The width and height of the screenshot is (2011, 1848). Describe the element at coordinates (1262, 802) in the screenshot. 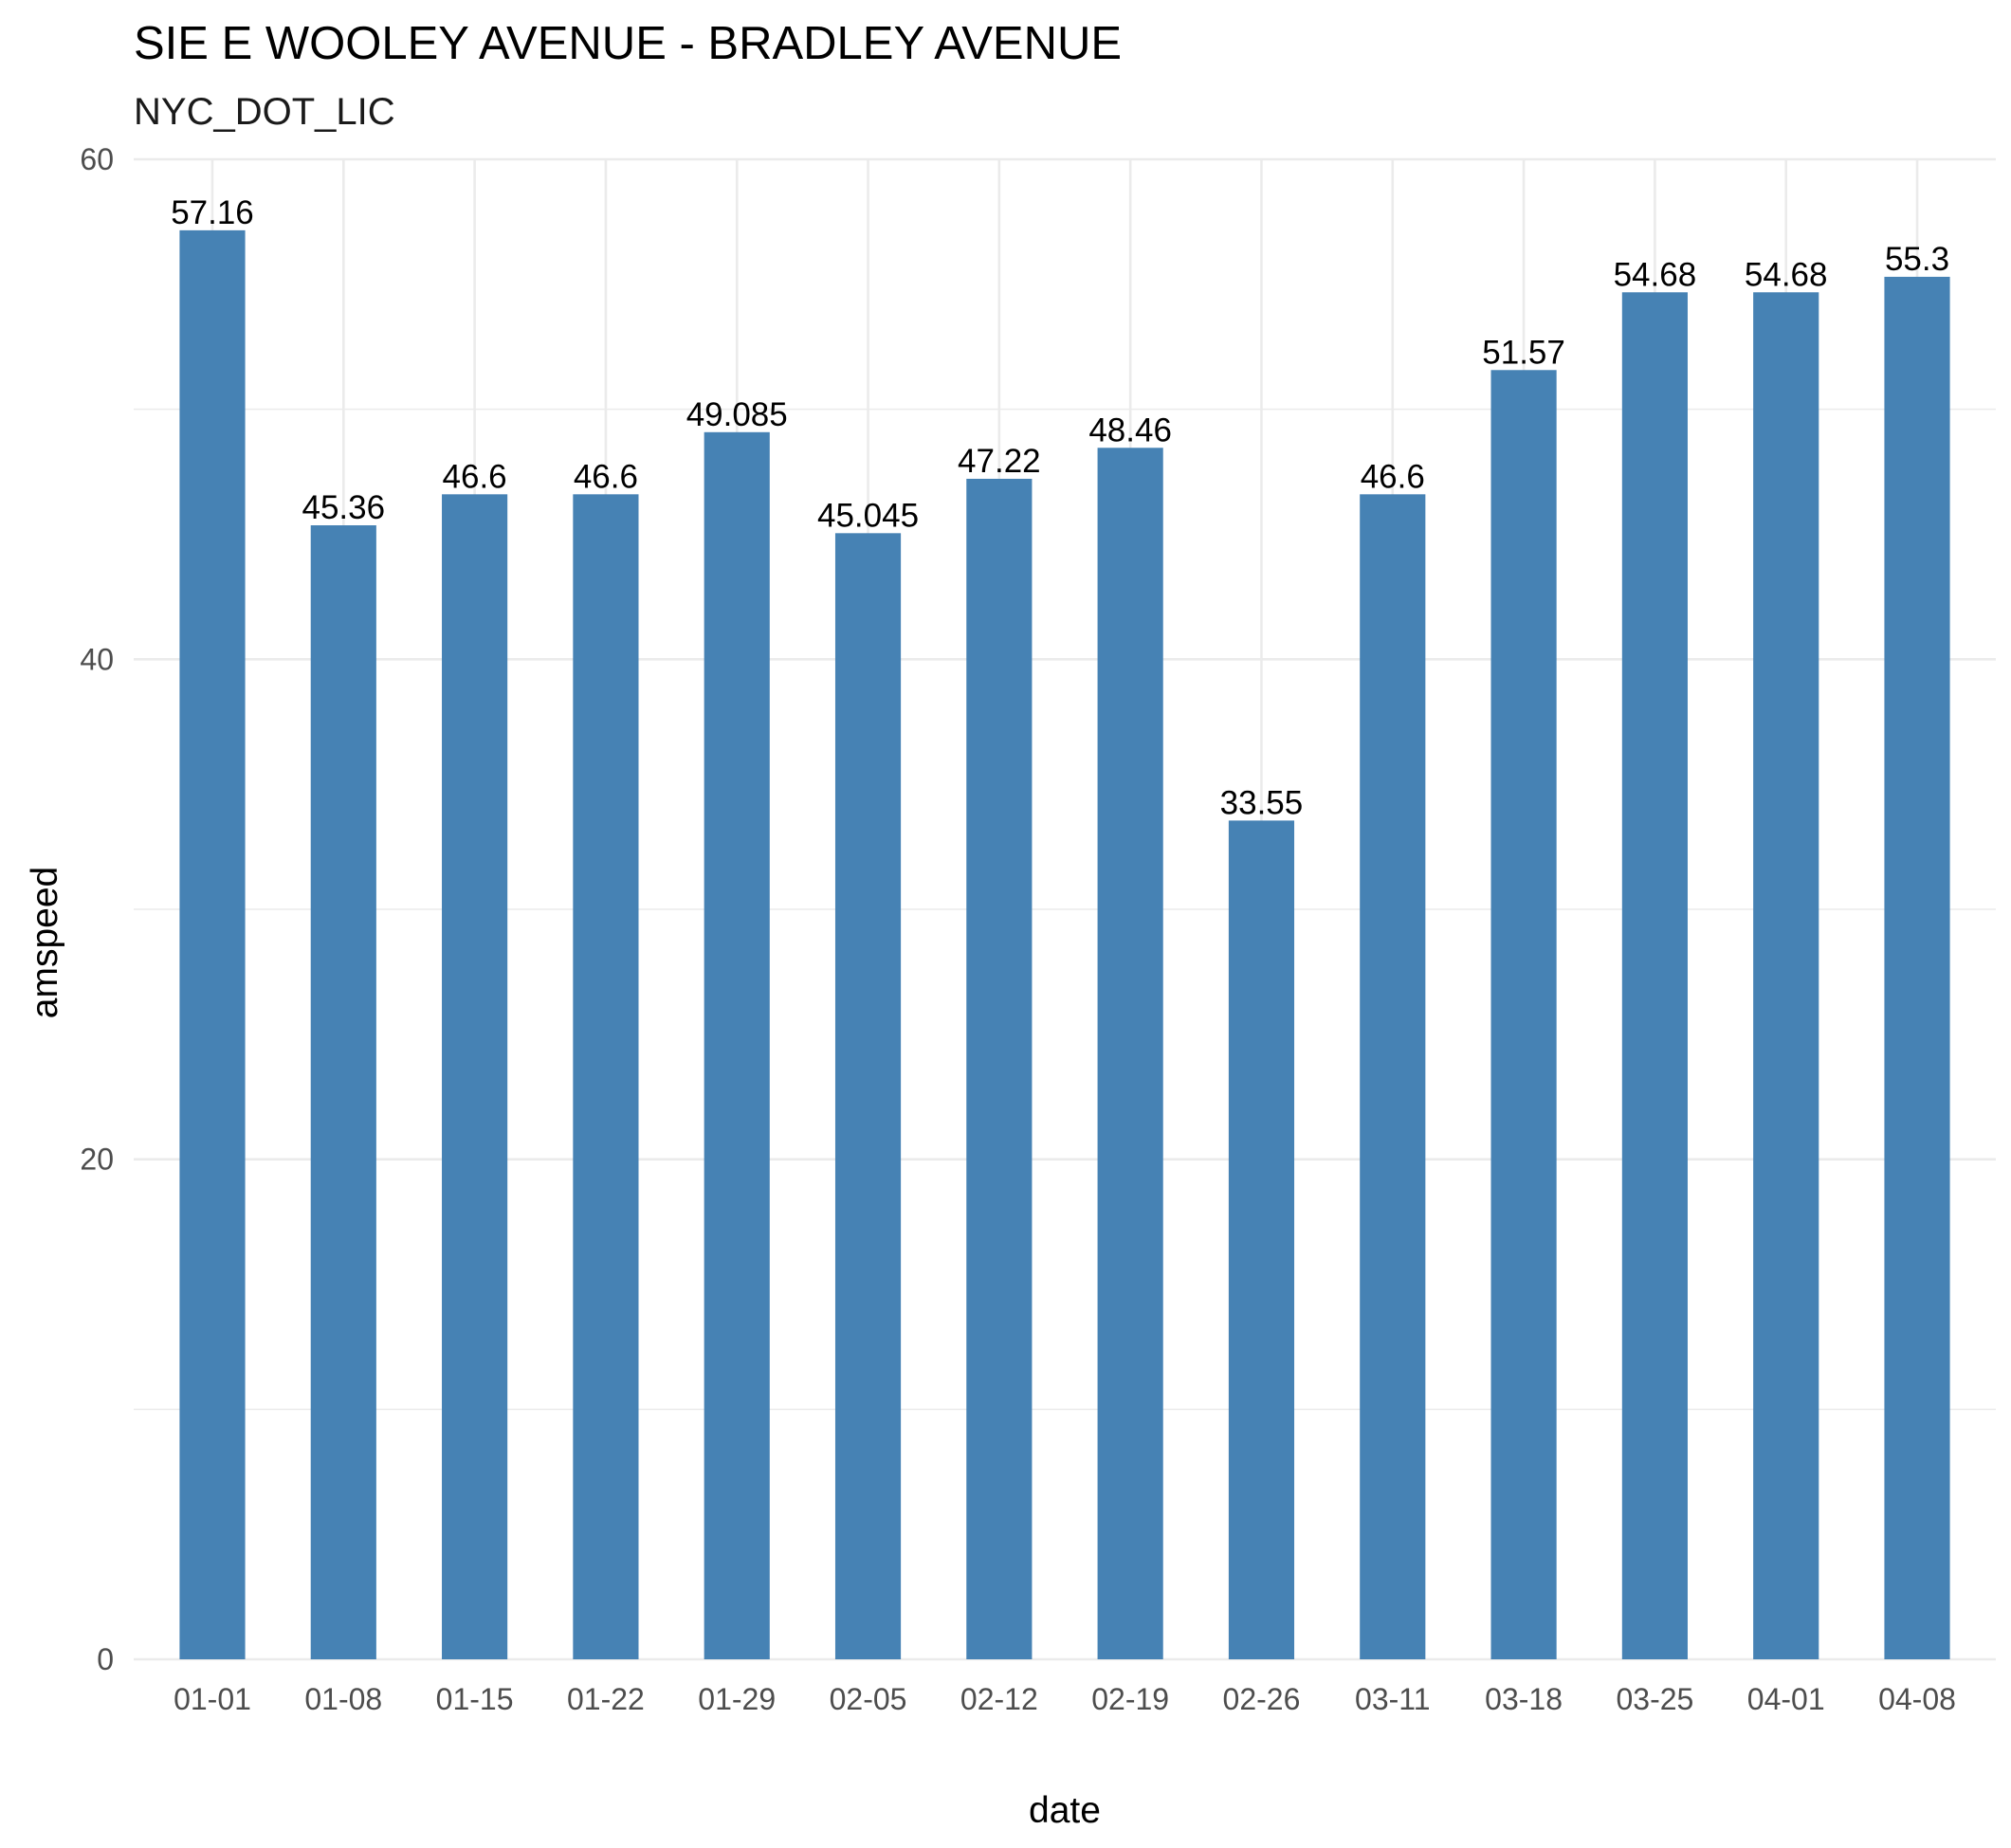

I see `data-label: 33.55` at that location.